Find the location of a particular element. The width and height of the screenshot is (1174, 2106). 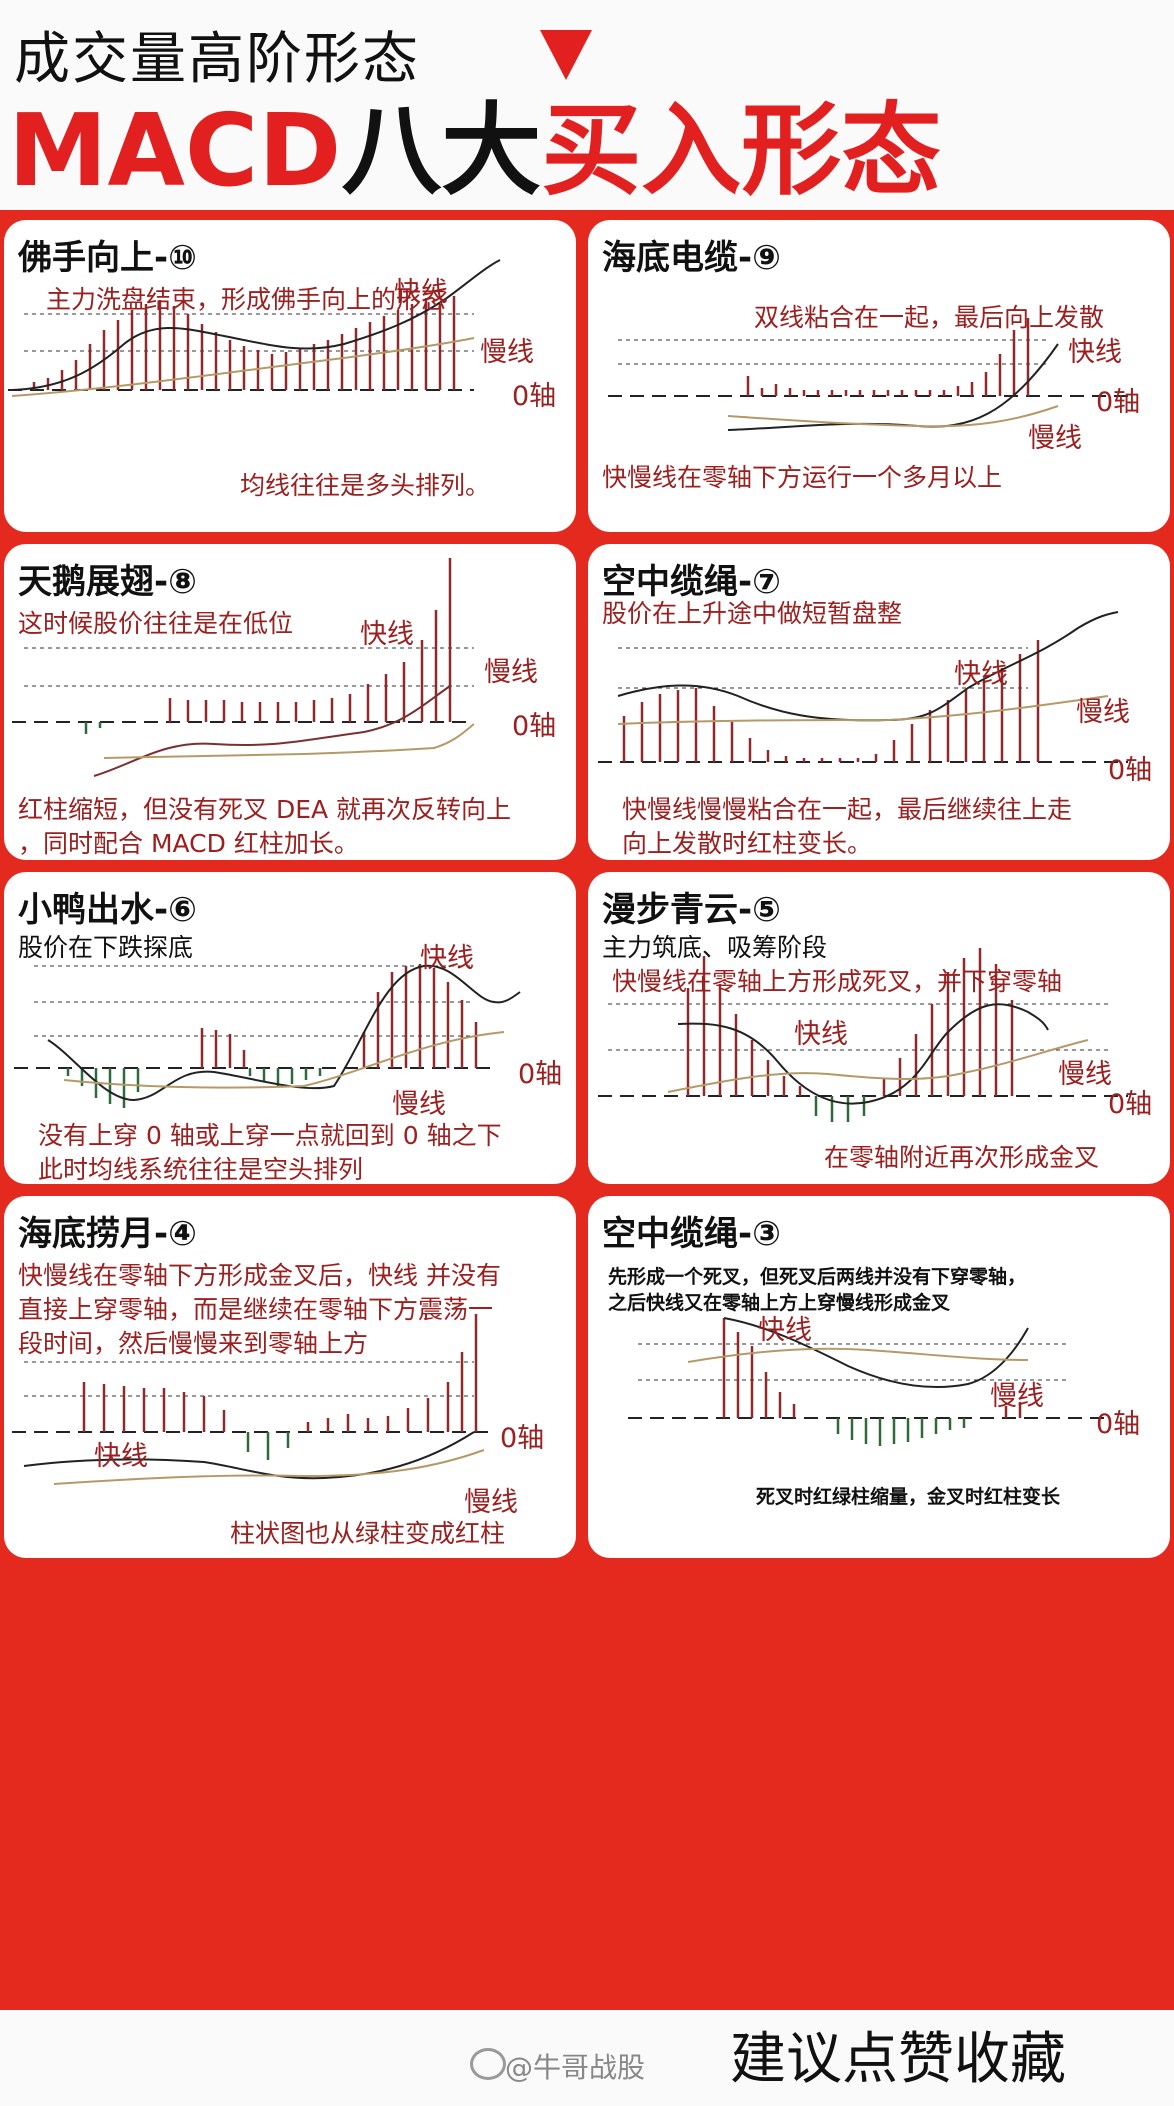

panel-title: 佛手向上-⑩ is located at coordinates (107, 258).